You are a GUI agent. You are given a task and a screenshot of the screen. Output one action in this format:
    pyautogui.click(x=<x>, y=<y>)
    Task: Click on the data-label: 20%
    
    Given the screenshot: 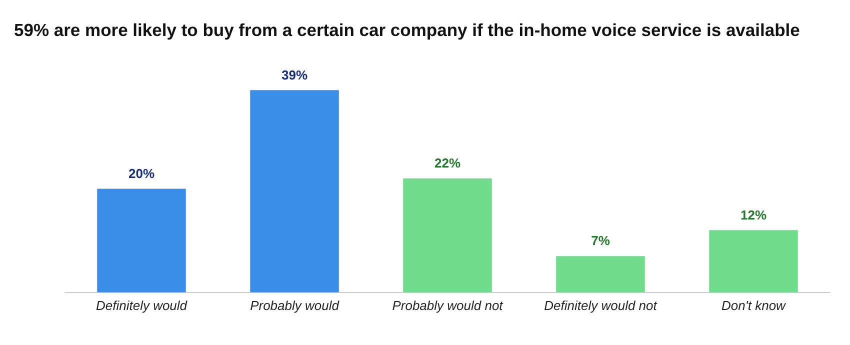 What is the action you would take?
    pyautogui.click(x=141, y=173)
    